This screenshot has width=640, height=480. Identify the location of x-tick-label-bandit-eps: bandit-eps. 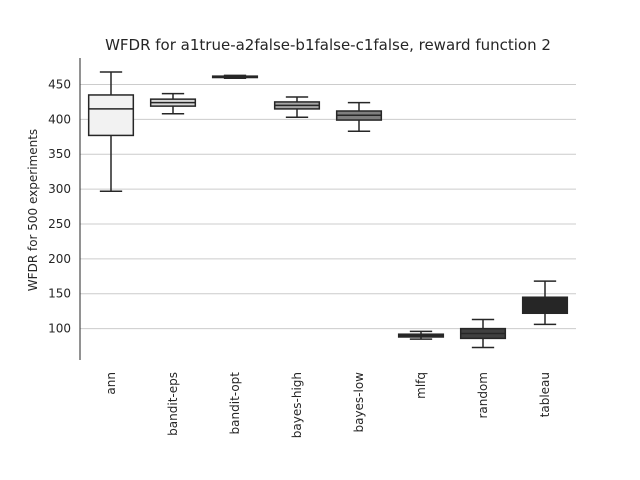
(173, 404).